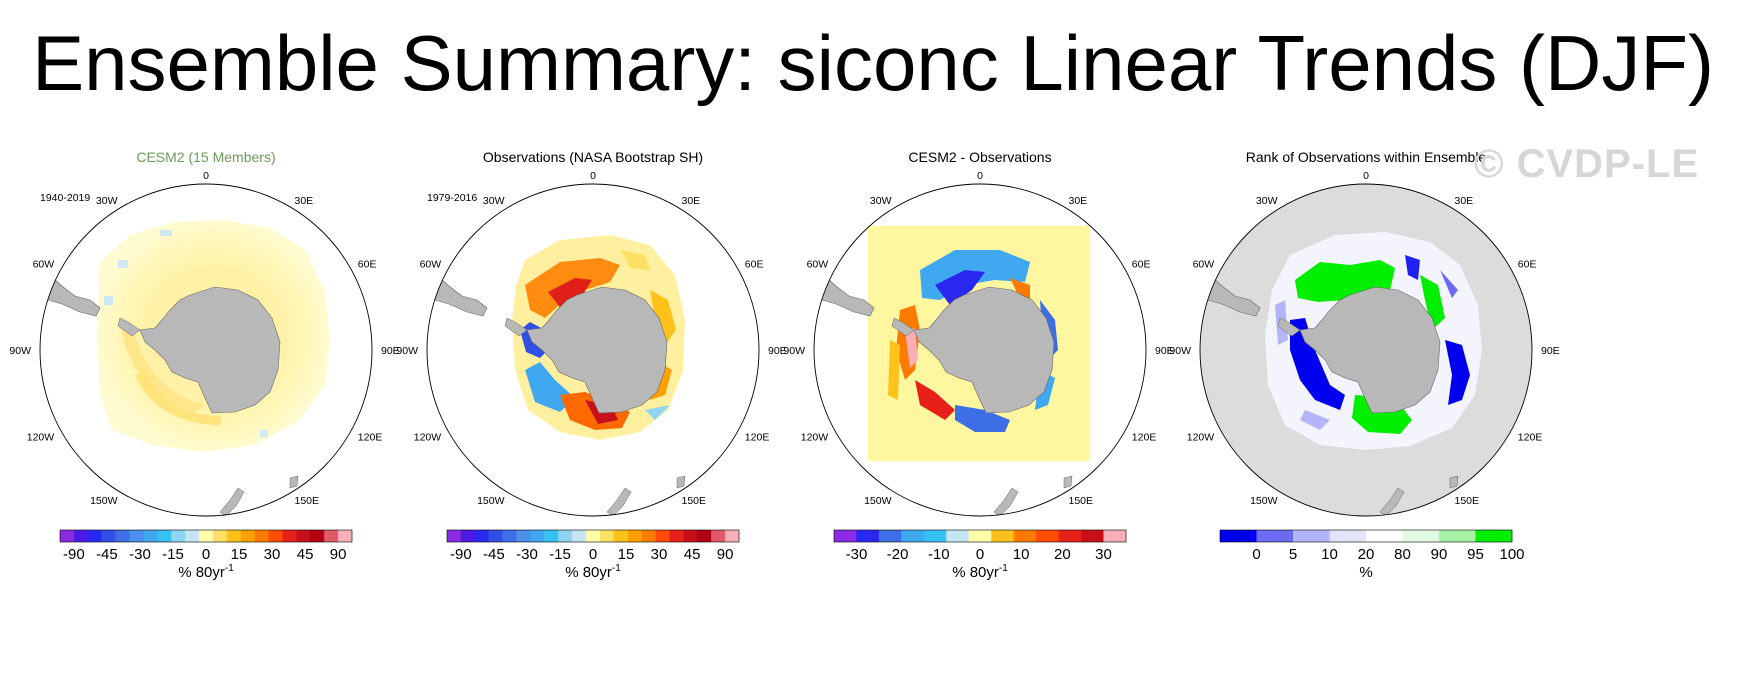 This screenshot has height=674, width=1746. What do you see at coordinates (626, 554) in the screenshot?
I see `colorbar-tick-label: 15` at bounding box center [626, 554].